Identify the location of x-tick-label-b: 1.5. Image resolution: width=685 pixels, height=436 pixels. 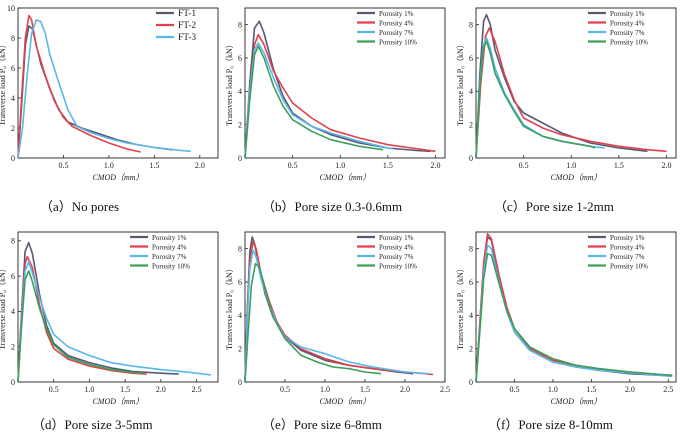
(388, 165).